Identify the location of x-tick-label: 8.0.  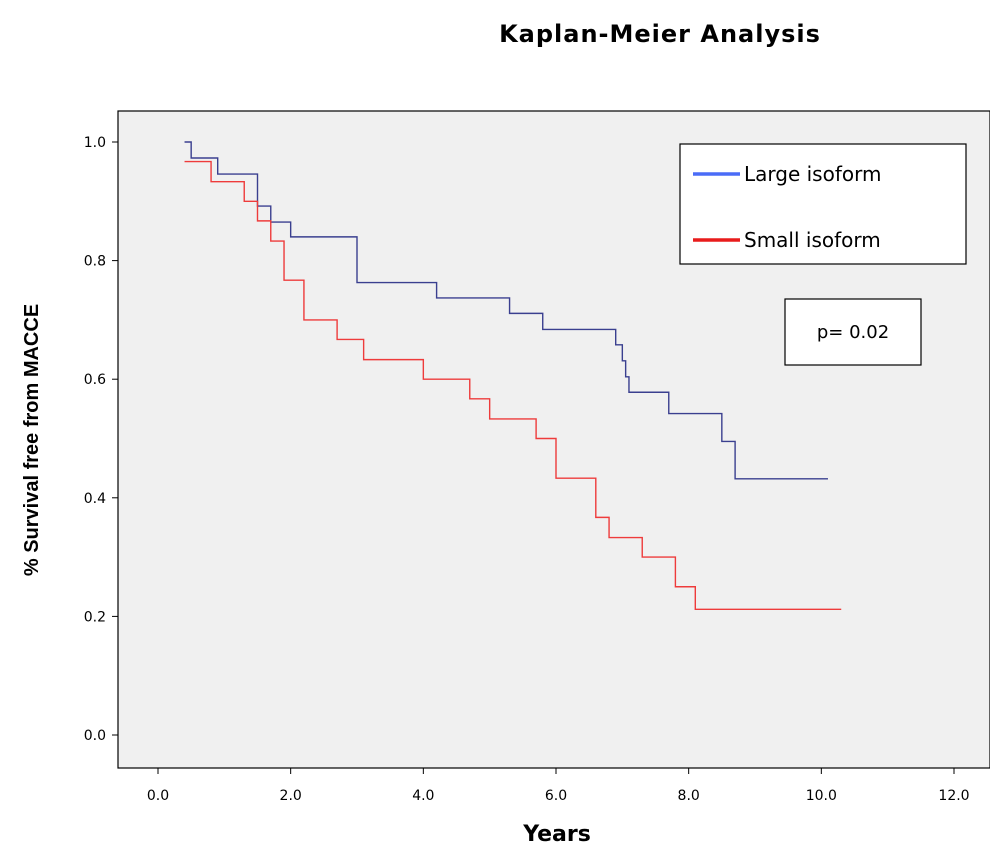
(689, 796).